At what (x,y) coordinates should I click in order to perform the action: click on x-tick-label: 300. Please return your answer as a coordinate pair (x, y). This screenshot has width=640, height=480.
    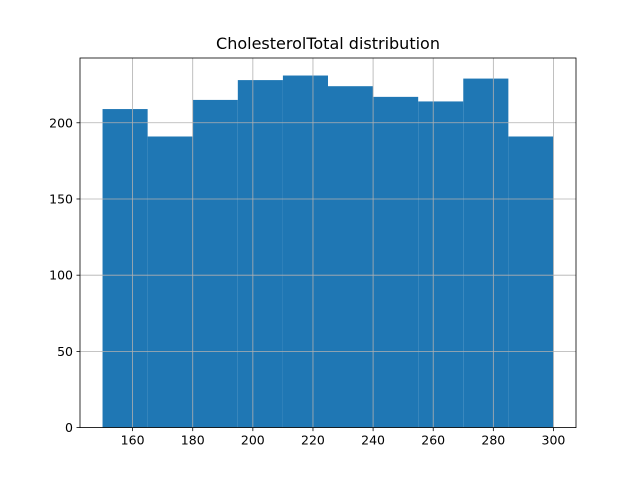
    Looking at the image, I should click on (554, 440).